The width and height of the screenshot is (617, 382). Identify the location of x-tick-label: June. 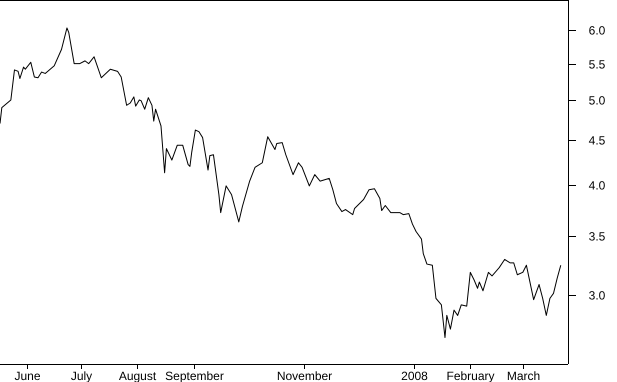
(27, 375).